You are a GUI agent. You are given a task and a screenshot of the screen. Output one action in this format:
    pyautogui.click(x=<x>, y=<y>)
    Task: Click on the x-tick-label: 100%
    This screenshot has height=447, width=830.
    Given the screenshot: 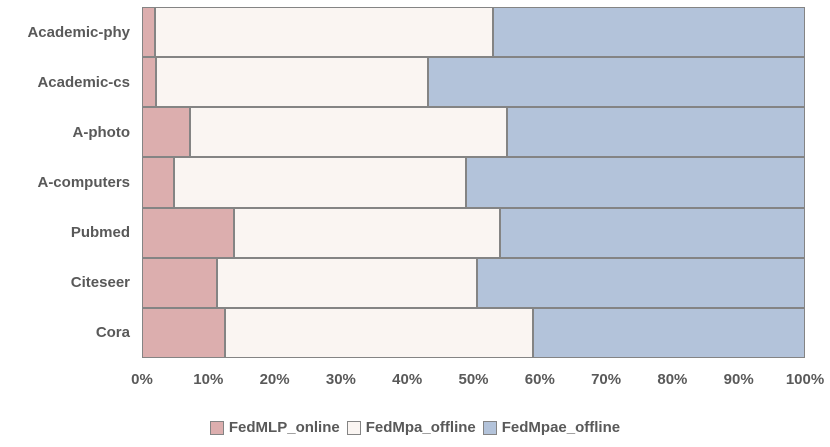 What is the action you would take?
    pyautogui.click(x=805, y=379)
    